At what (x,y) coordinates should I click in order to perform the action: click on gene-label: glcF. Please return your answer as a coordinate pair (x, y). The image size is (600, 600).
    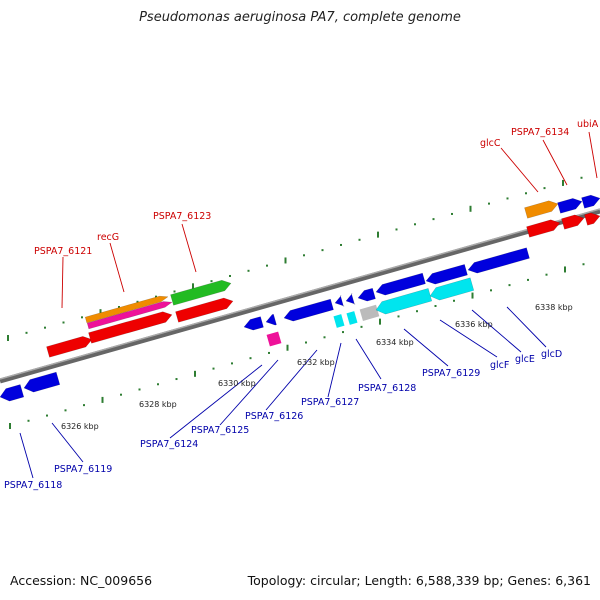
    Looking at the image, I should click on (499, 365).